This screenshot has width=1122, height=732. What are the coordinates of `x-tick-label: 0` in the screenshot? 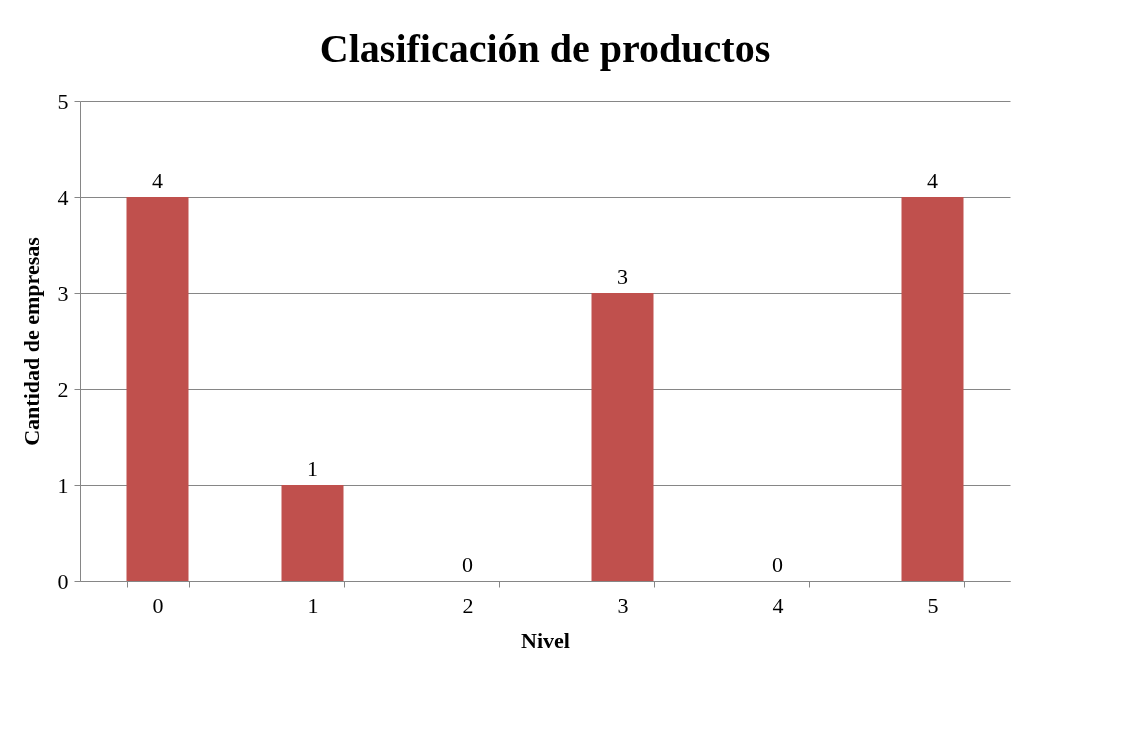 It's located at (158, 605).